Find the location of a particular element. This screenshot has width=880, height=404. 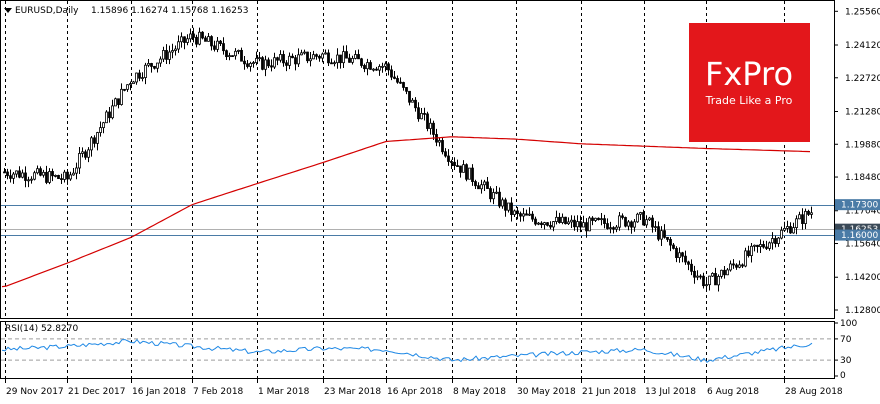

rsi-tick-label-0: 100 is located at coordinates (848, 324).